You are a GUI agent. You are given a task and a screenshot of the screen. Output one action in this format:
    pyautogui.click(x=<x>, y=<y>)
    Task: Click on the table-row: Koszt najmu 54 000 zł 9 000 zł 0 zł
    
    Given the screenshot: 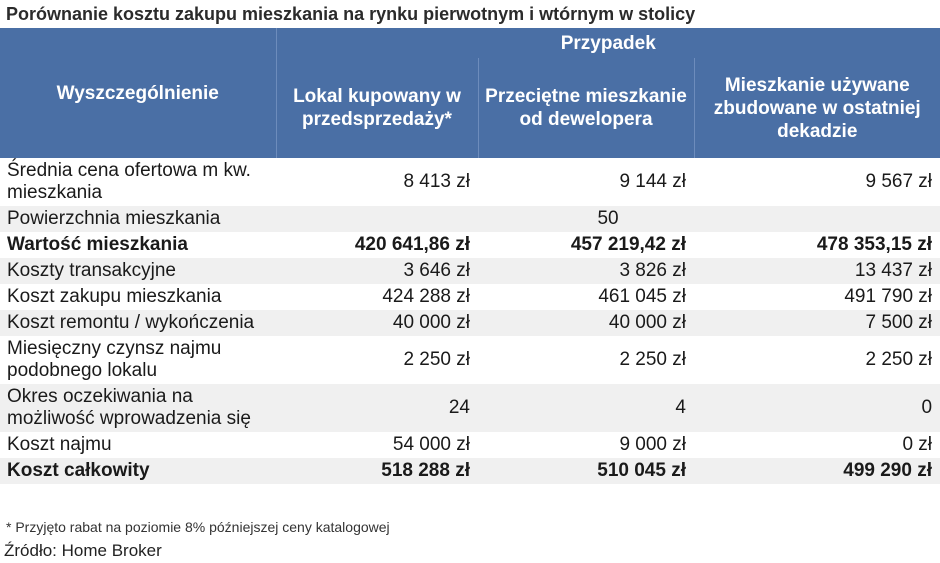 What is the action you would take?
    pyautogui.click(x=470, y=445)
    